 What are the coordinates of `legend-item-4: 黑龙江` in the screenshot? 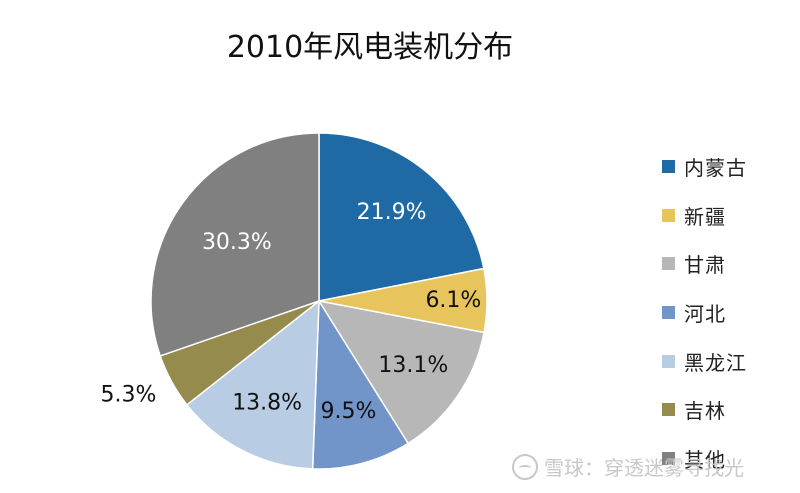 It's located at (704, 361).